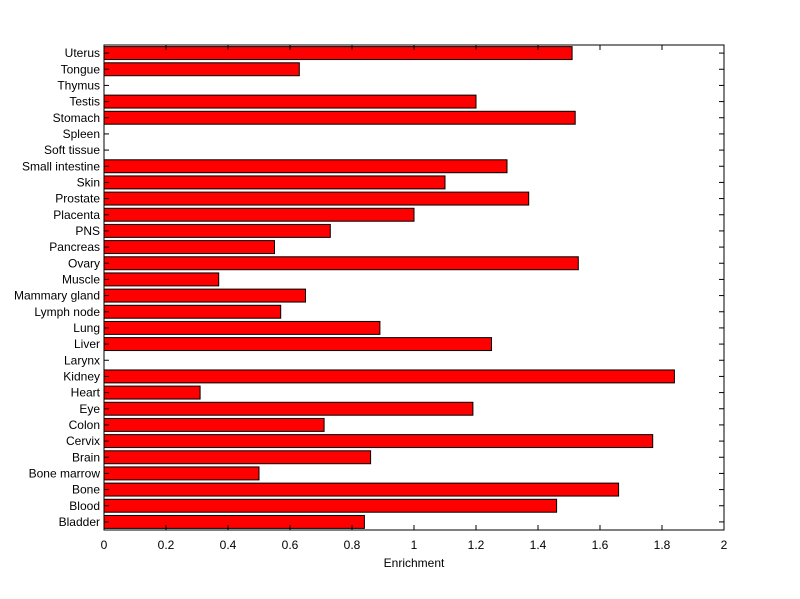 The height and width of the screenshot is (599, 800). I want to click on bar-bone-marrow, so click(181, 473).